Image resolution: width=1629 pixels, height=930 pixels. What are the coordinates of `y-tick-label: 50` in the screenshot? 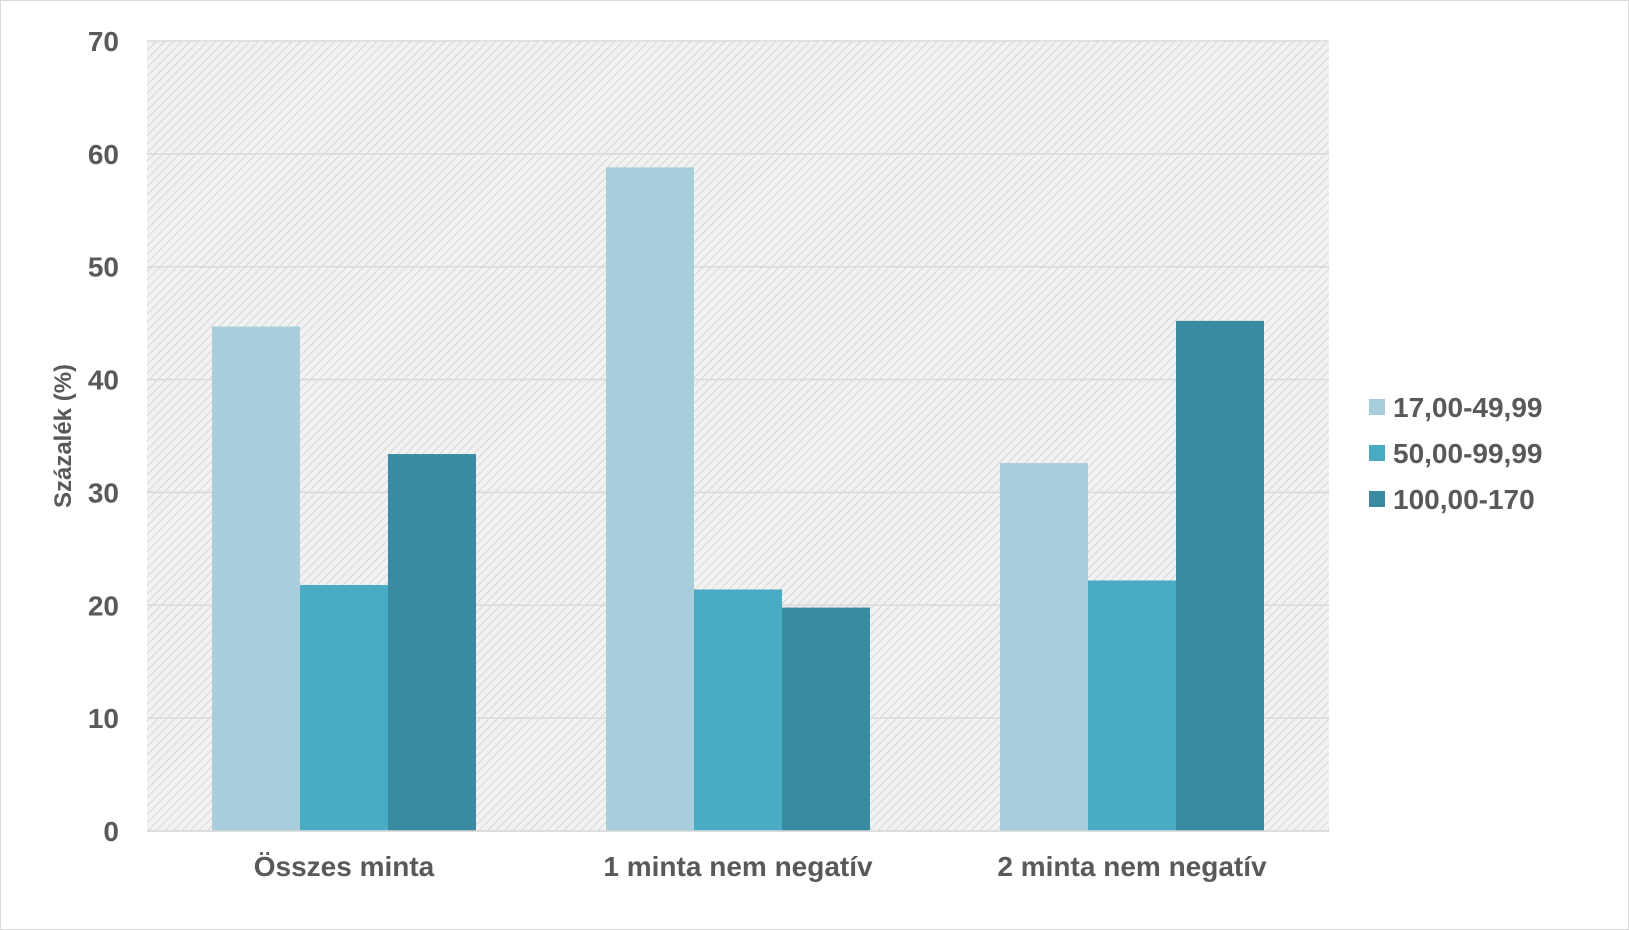 It's located at (103, 267).